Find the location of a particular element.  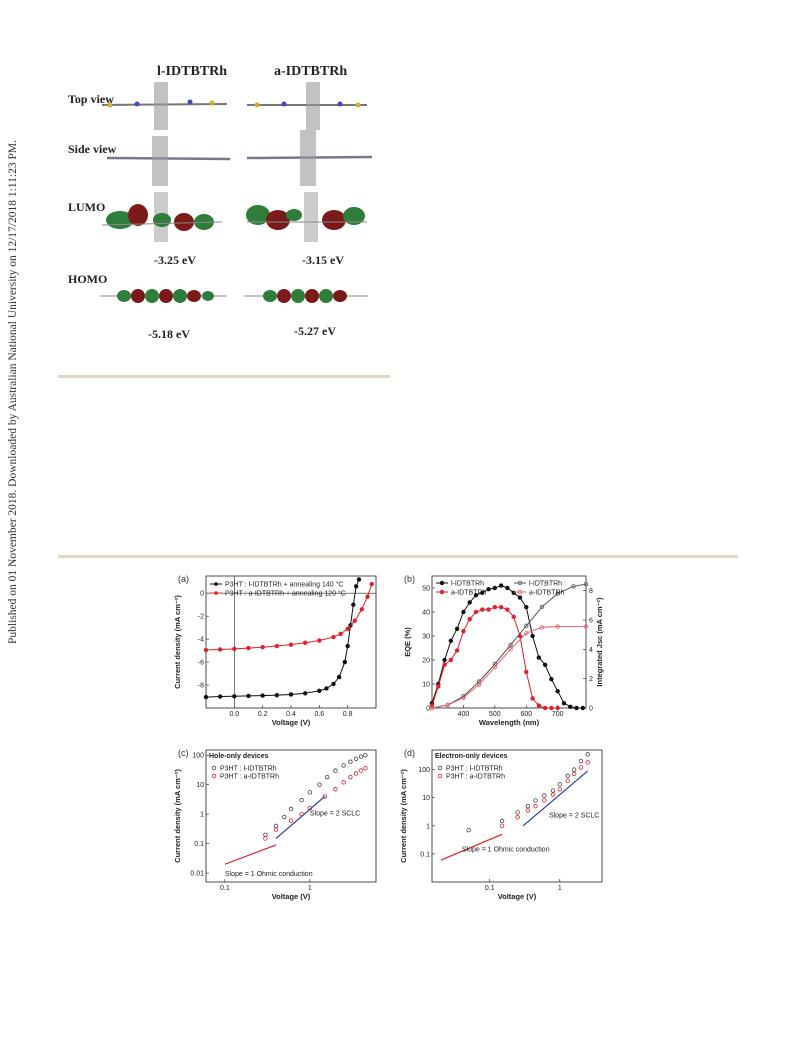

x-axis-label: Voltage (V) is located at coordinates (517, 896).